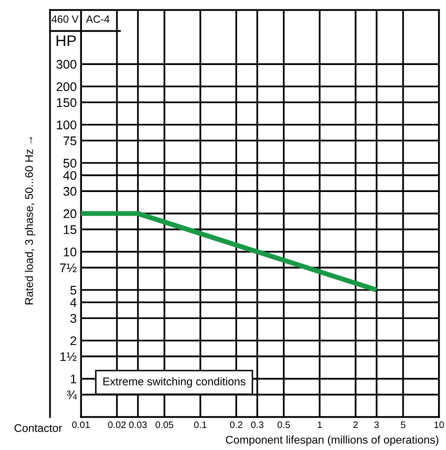 This screenshot has width=446, height=450. What do you see at coordinates (73, 341) in the screenshot?
I see `y-tick-label: 2` at bounding box center [73, 341].